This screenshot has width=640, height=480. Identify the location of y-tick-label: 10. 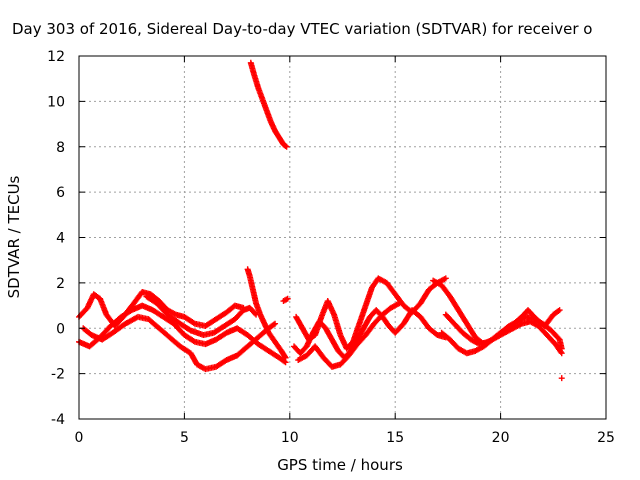
(56, 102).